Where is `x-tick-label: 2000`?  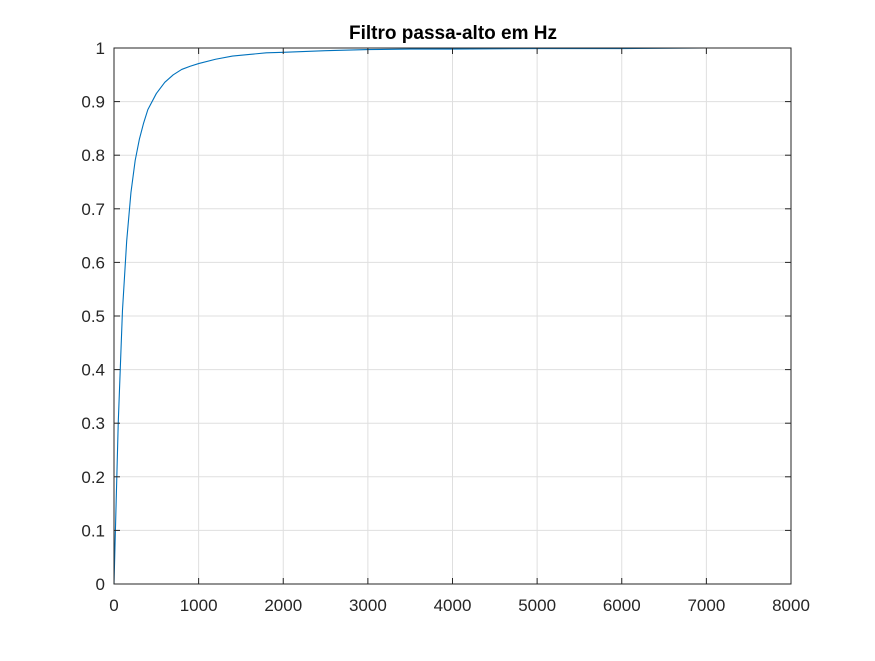 x-tick-label: 2000 is located at coordinates (283, 605).